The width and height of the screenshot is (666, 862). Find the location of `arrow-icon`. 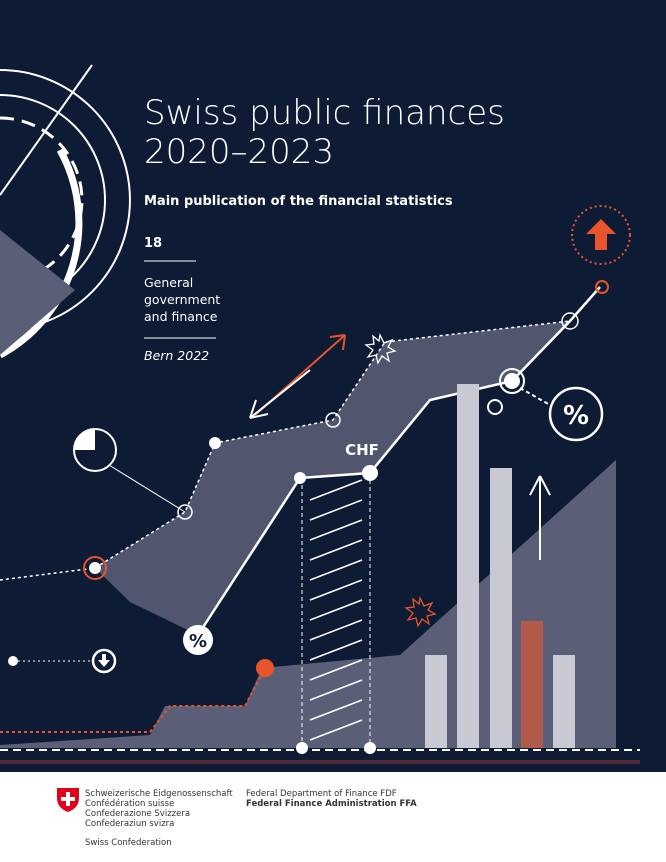

arrow-icon is located at coordinates (601, 234).